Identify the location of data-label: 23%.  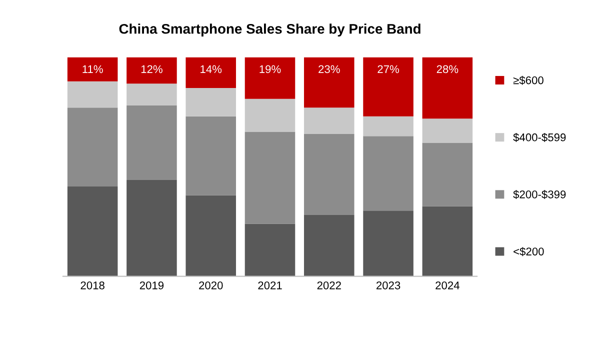
(329, 69).